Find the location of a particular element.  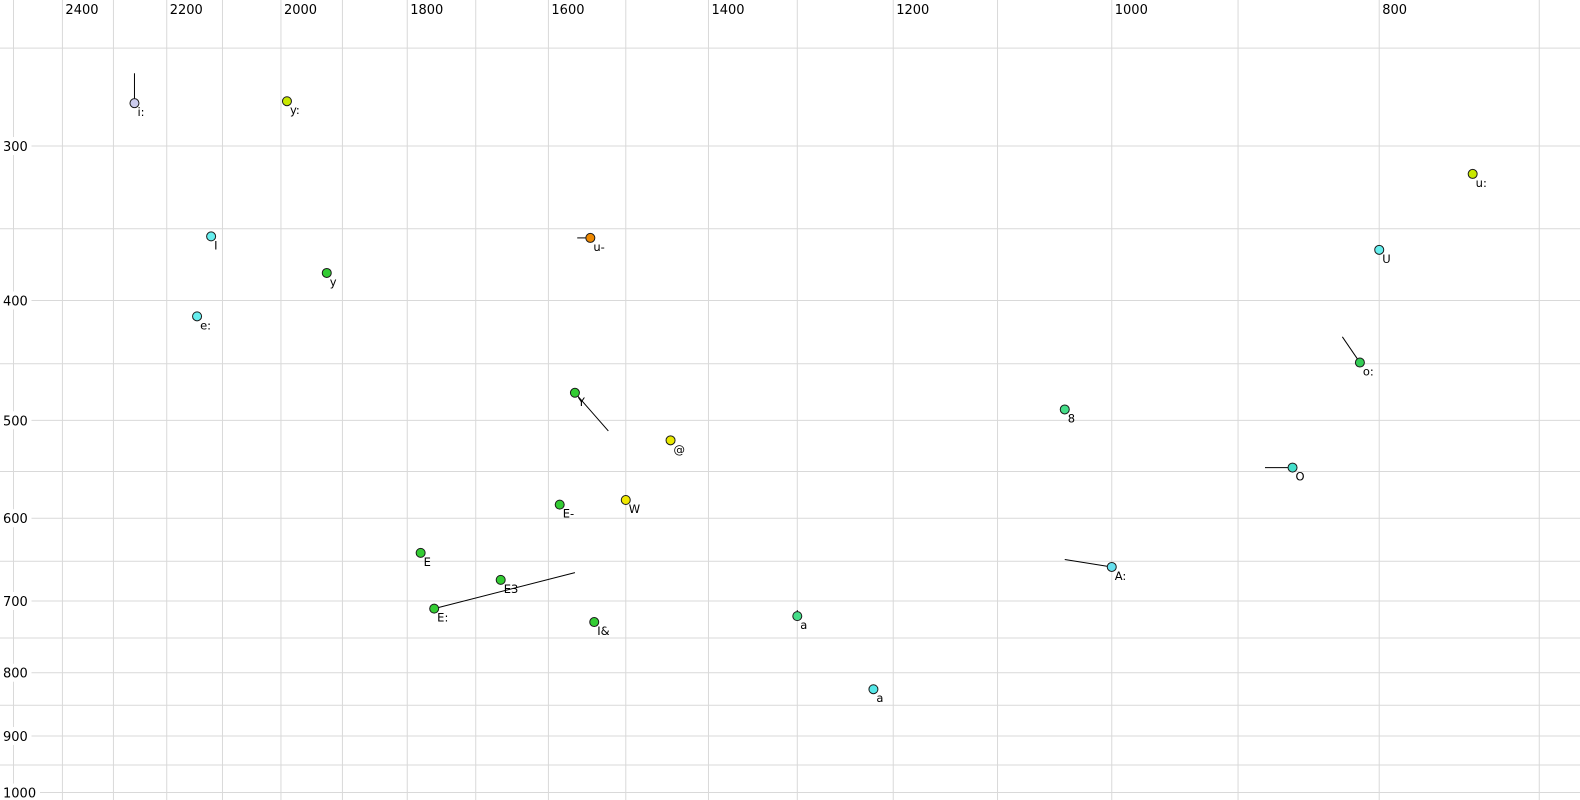

vowel-point-y: is located at coordinates (286, 101).